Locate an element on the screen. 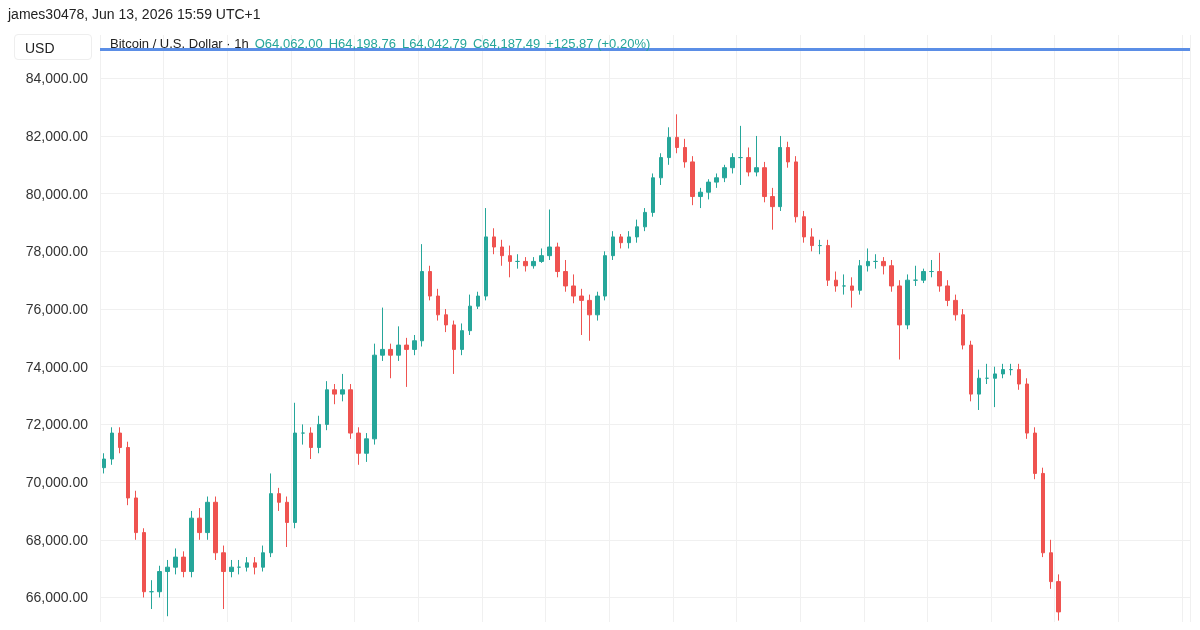  y-tick-label: 84,000.00 is located at coordinates (57, 78).